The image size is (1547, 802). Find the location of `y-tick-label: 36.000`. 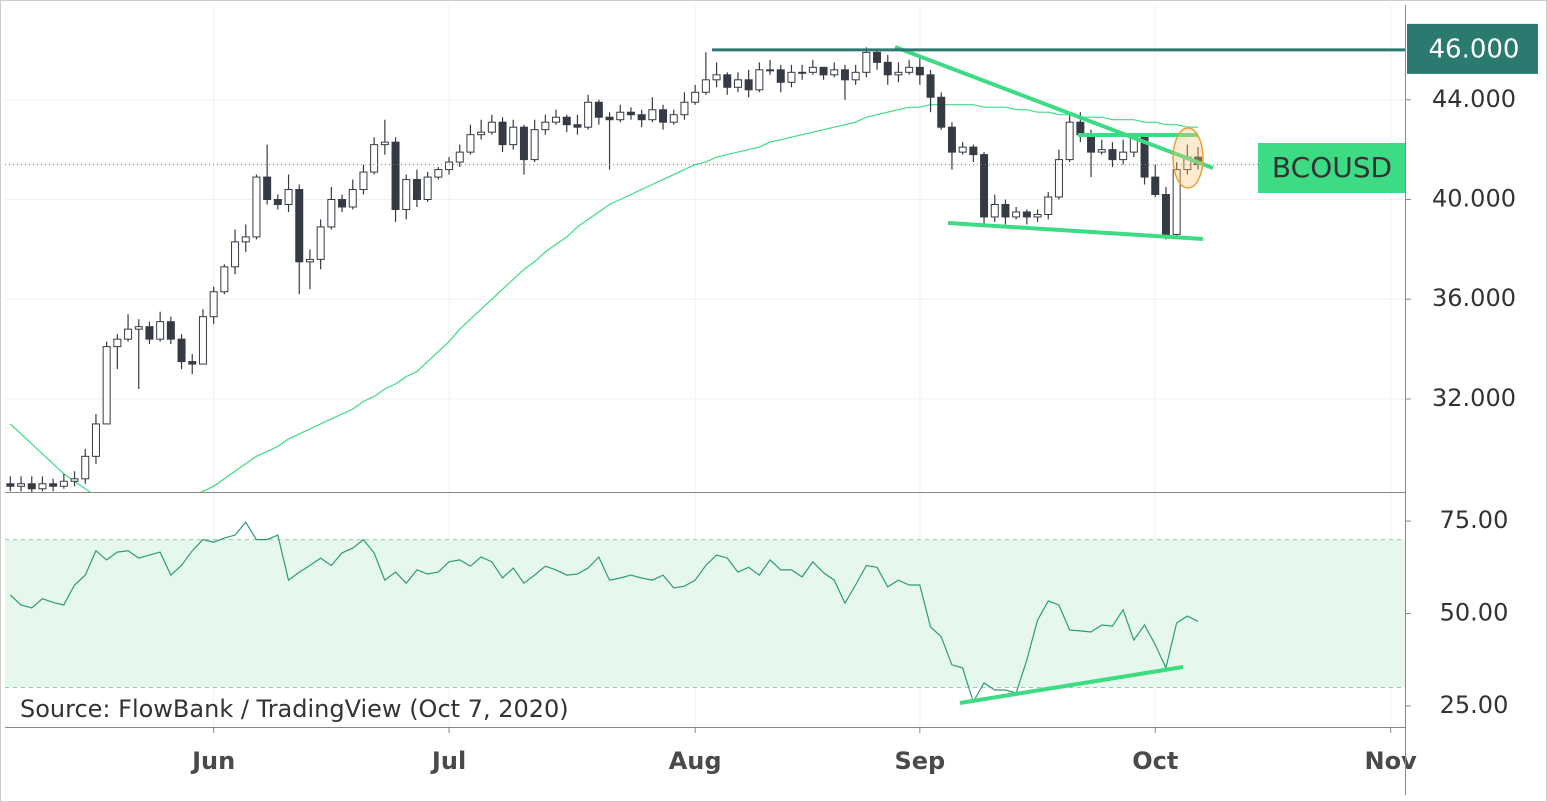

y-tick-label: 36.000 is located at coordinates (1474, 298).